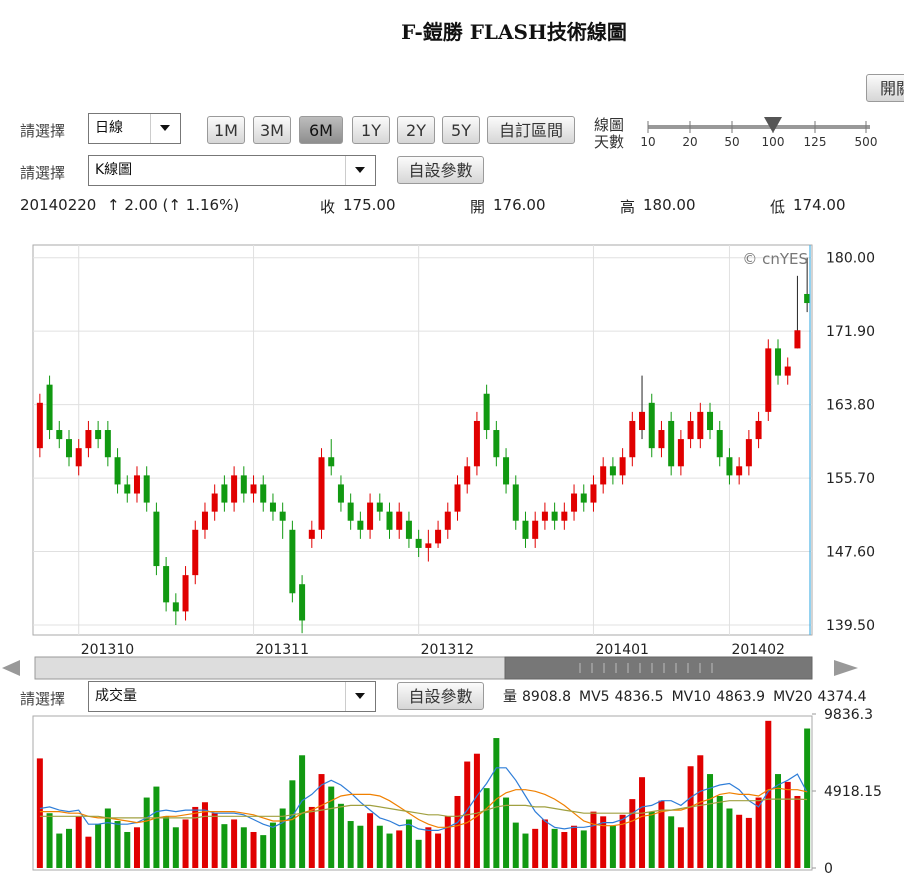 This screenshot has width=904, height=887. What do you see at coordinates (757, 650) in the screenshot?
I see `x-tick-label: 201402` at bounding box center [757, 650].